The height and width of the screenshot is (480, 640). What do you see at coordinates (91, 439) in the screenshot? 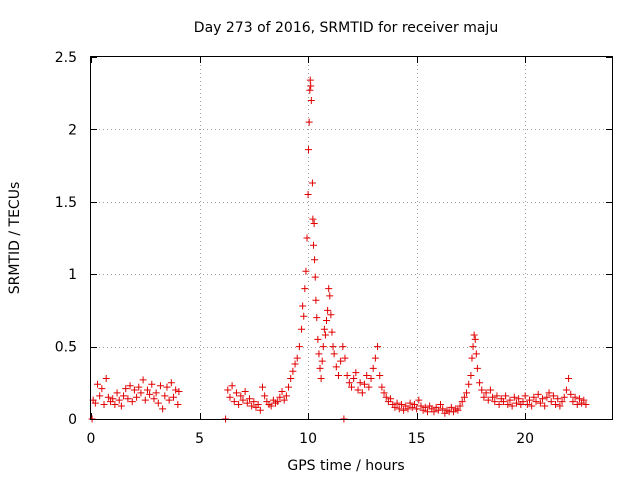
I see `x-tick-label: 0` at bounding box center [91, 439].